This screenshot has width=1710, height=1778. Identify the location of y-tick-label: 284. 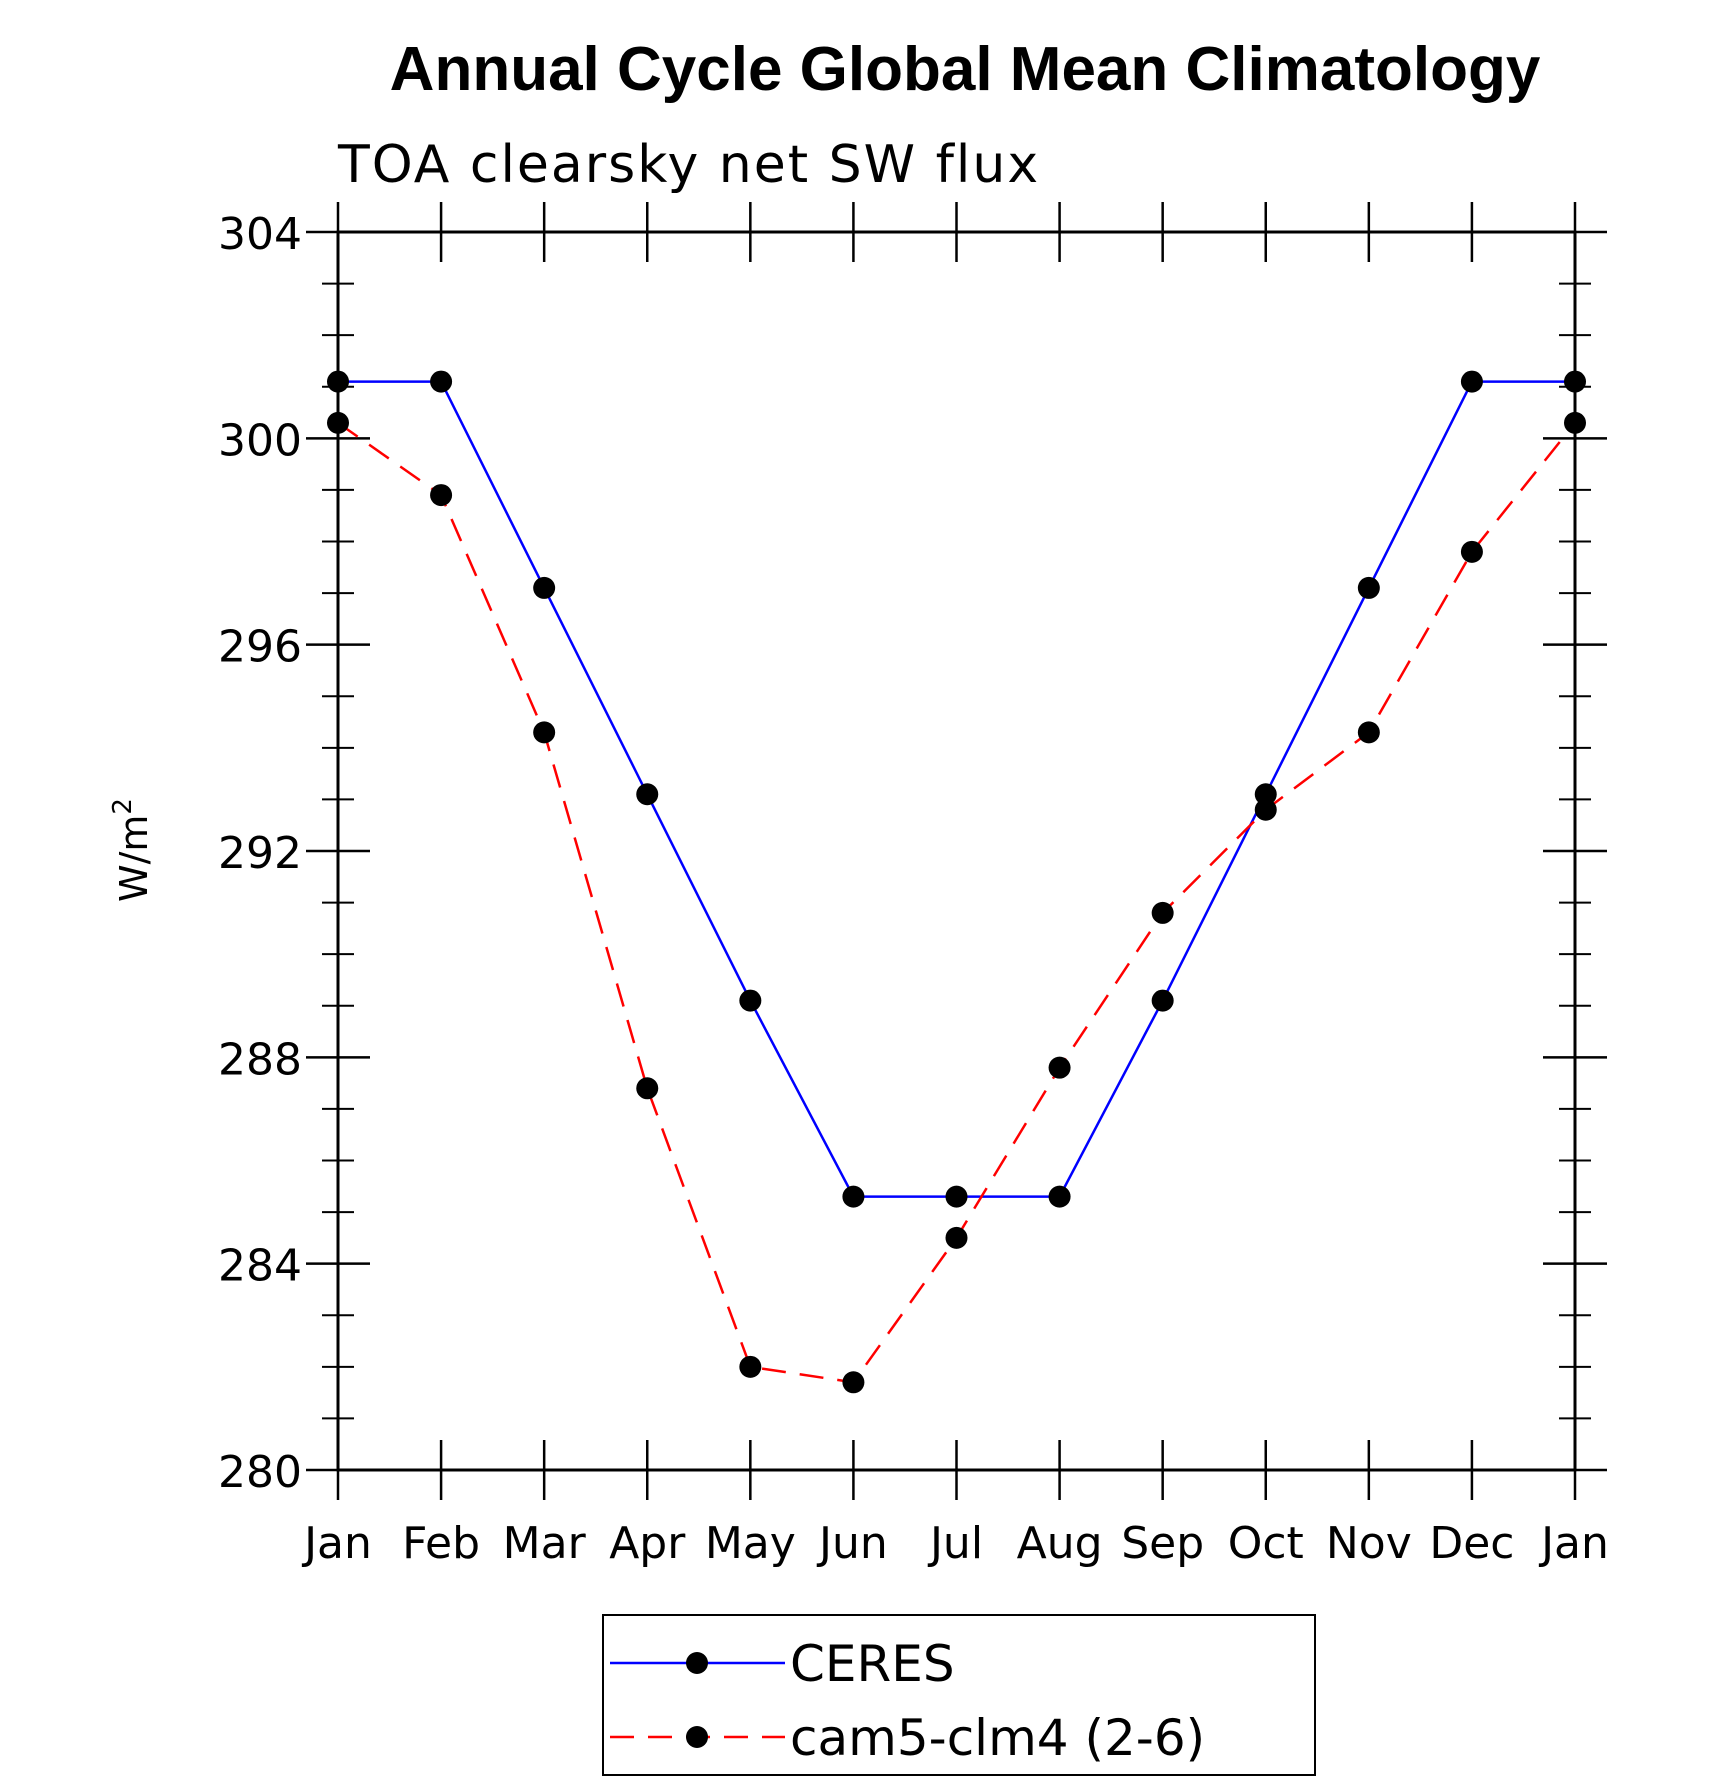
(260, 1266).